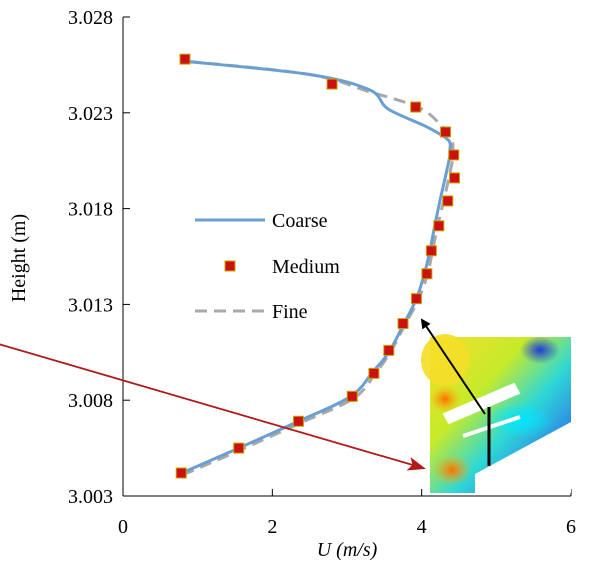 The height and width of the screenshot is (572, 589). Describe the element at coordinates (290, 312) in the screenshot. I see `legend-fine-label: Fine` at that location.